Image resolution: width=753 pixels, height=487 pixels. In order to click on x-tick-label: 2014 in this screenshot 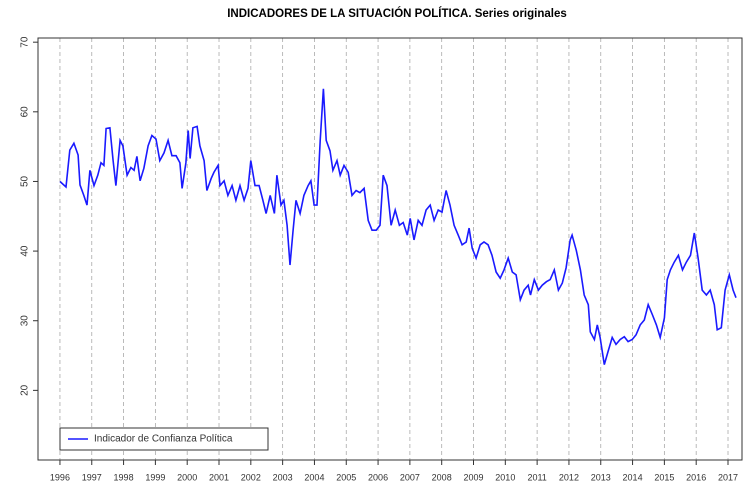, I will do `click(633, 477)`.